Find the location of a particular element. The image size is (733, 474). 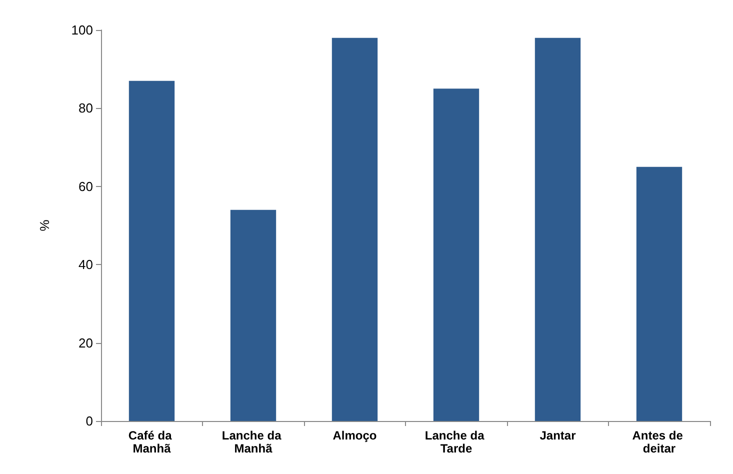

y-tick-label: 20 is located at coordinates (85, 342).